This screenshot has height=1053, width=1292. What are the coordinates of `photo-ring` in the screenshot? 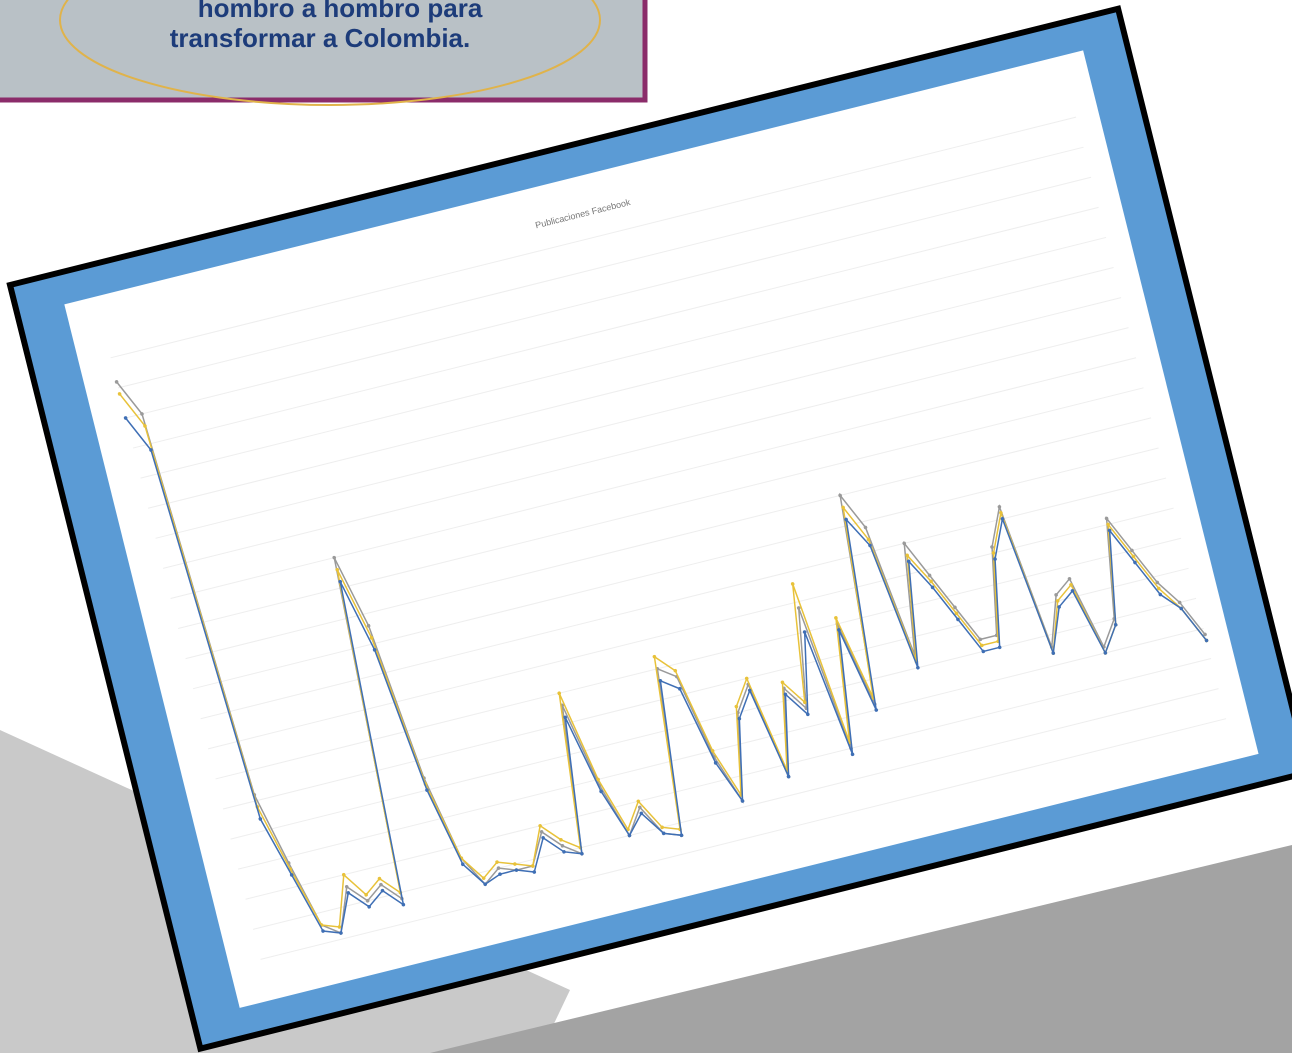 It's located at (330, 53).